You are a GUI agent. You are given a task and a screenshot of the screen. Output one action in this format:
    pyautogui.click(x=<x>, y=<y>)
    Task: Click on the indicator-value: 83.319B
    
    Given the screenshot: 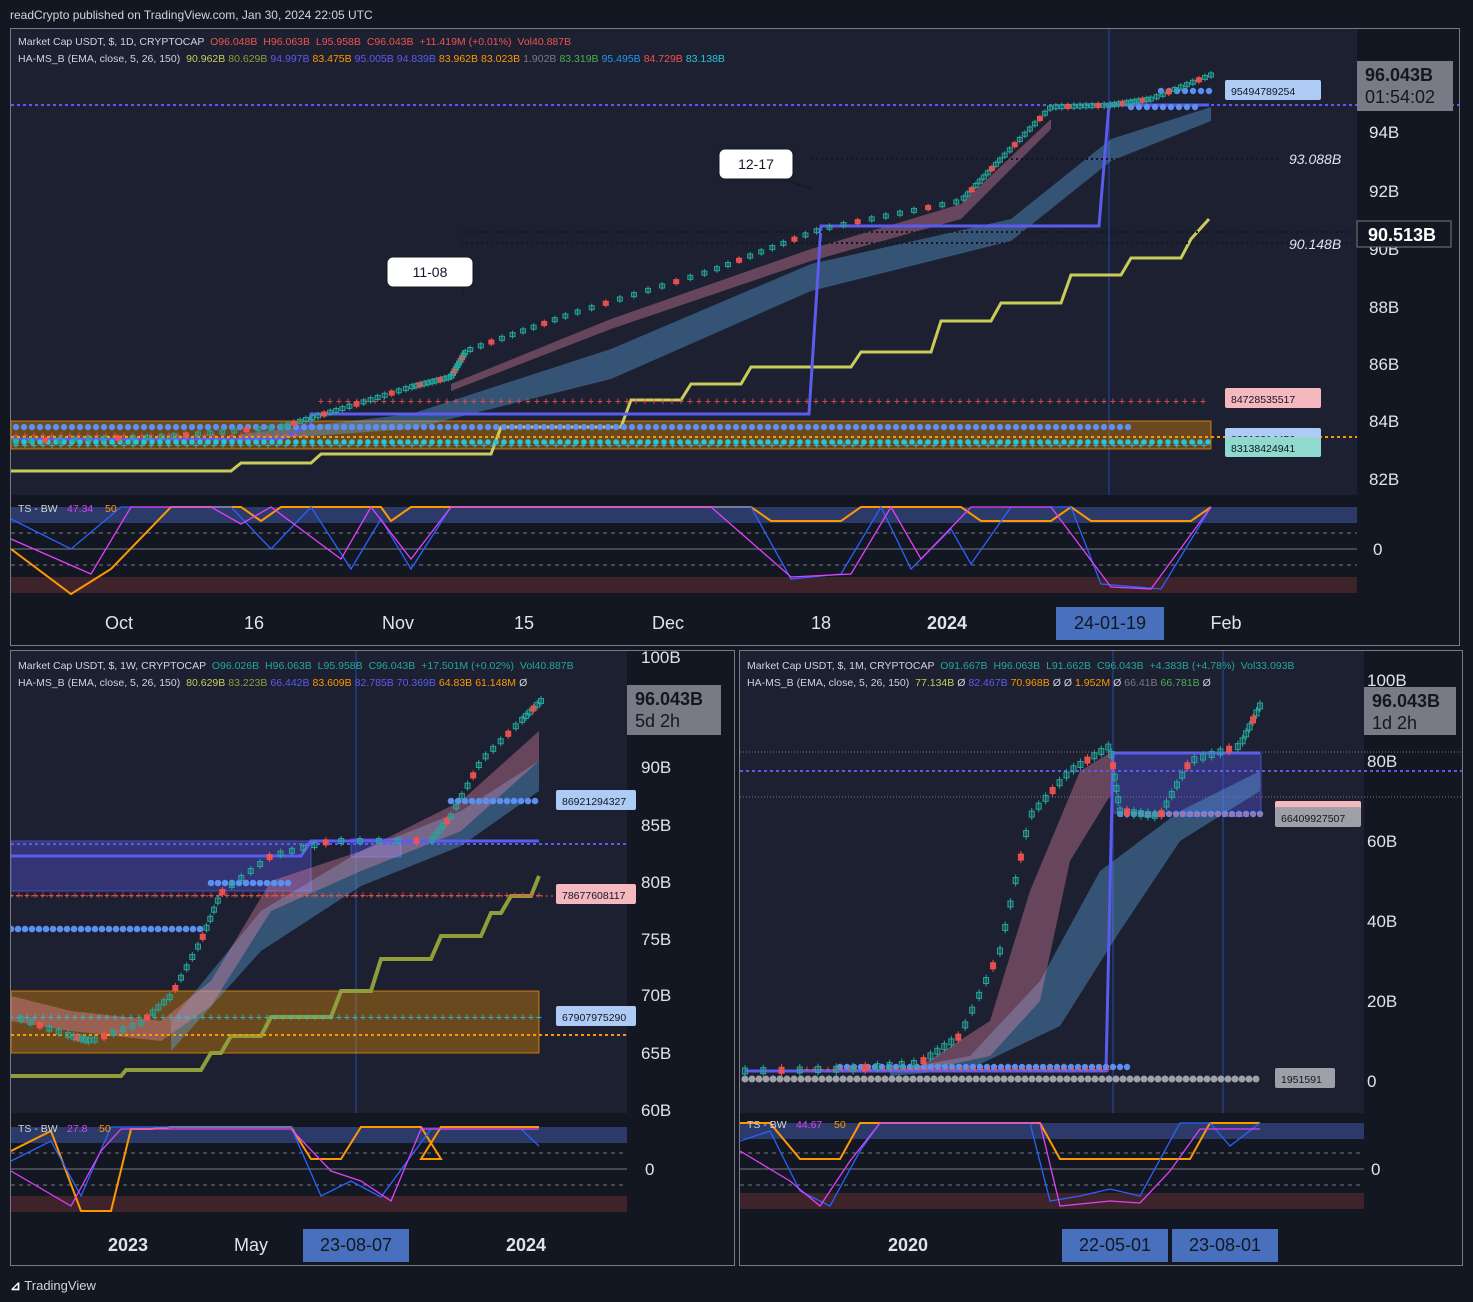 What is the action you would take?
    pyautogui.click(x=579, y=59)
    